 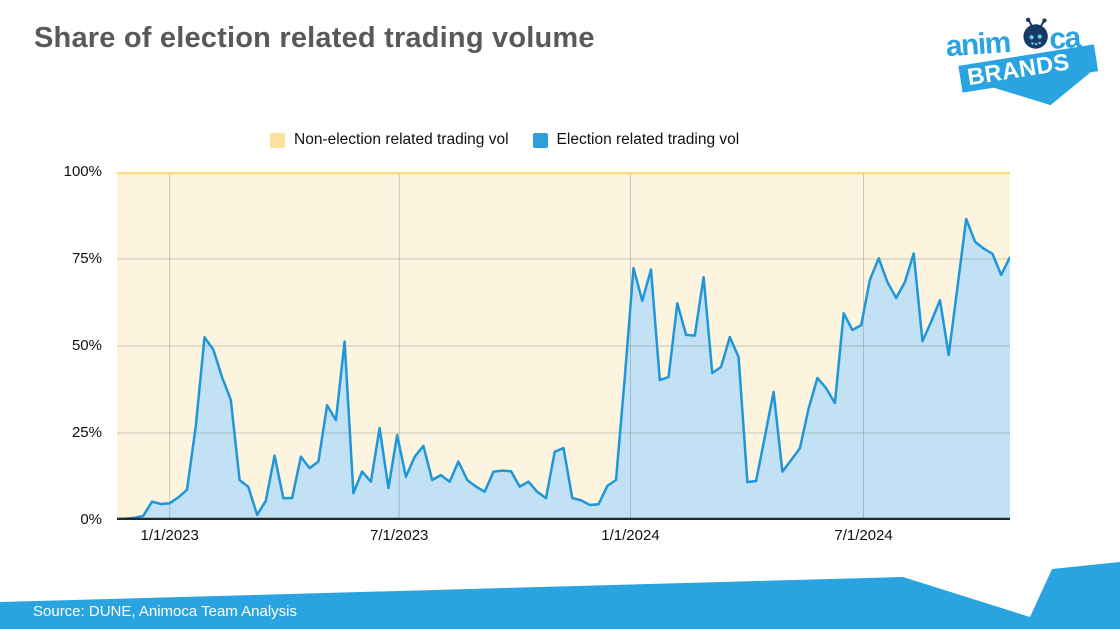 What do you see at coordinates (277, 140) in the screenshot?
I see `non-election-swatch-icon` at bounding box center [277, 140].